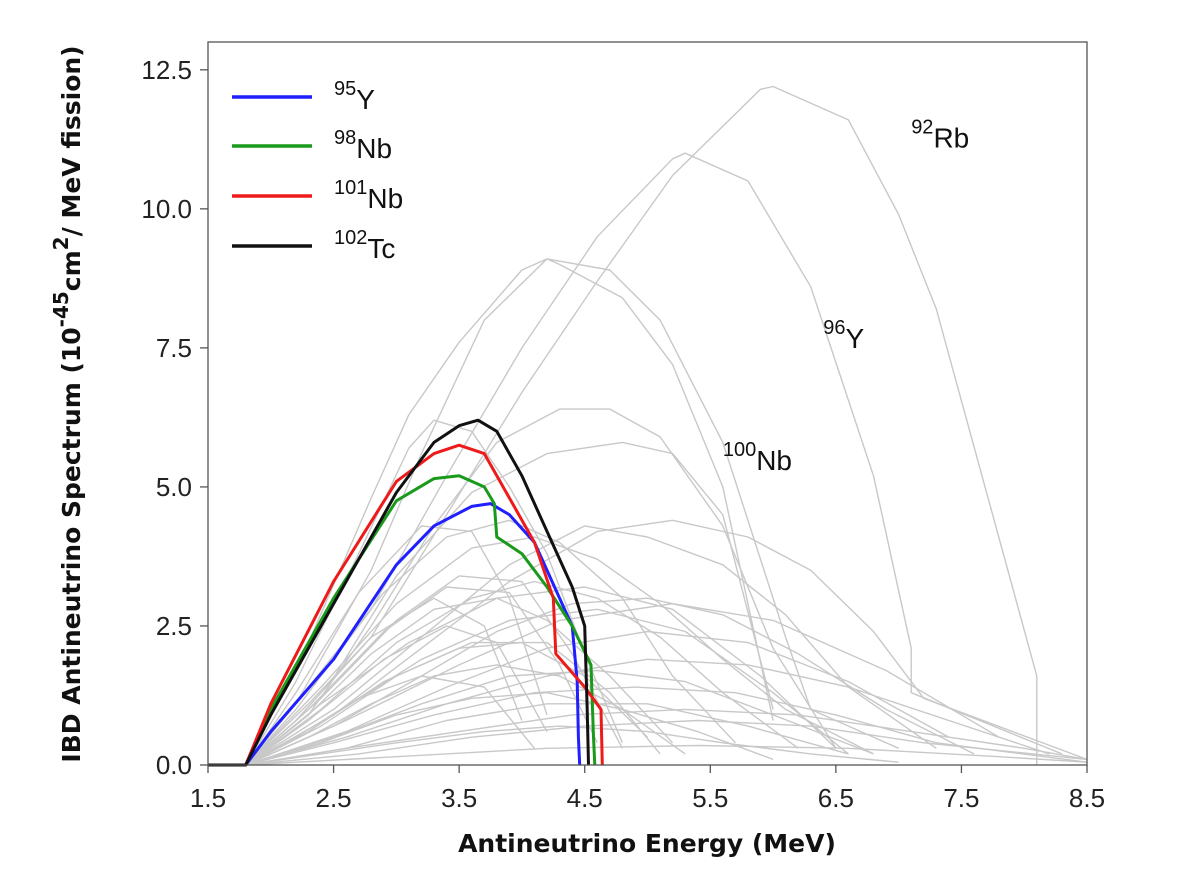 This screenshot has height=883, width=1185. Describe the element at coordinates (174, 765) in the screenshot. I see `y-tick-label: 0.0` at that location.